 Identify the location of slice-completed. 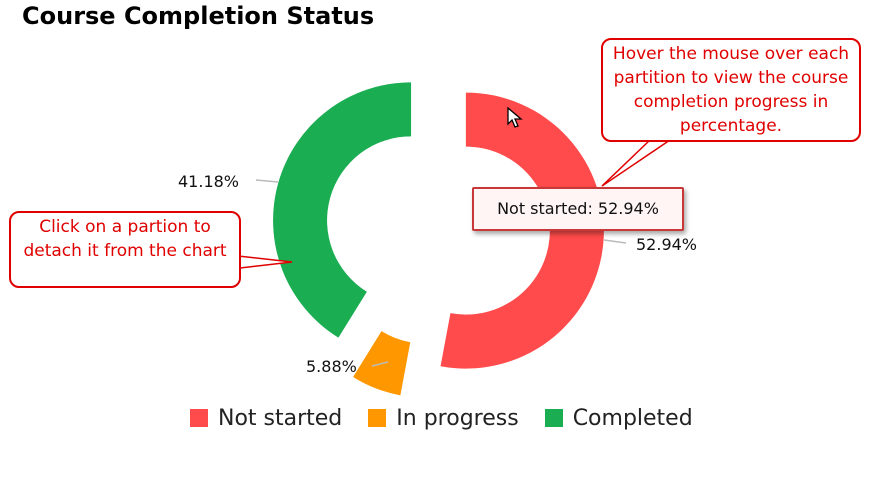
(342, 210).